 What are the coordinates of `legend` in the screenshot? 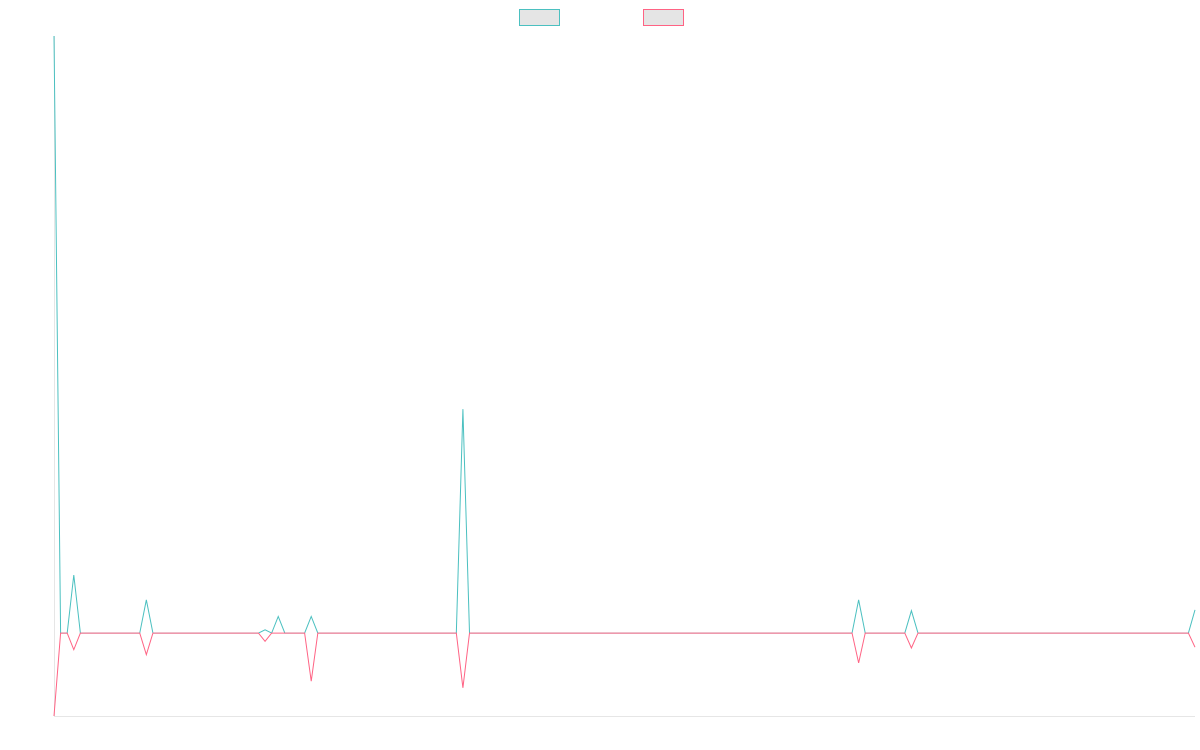 It's located at (601, 17).